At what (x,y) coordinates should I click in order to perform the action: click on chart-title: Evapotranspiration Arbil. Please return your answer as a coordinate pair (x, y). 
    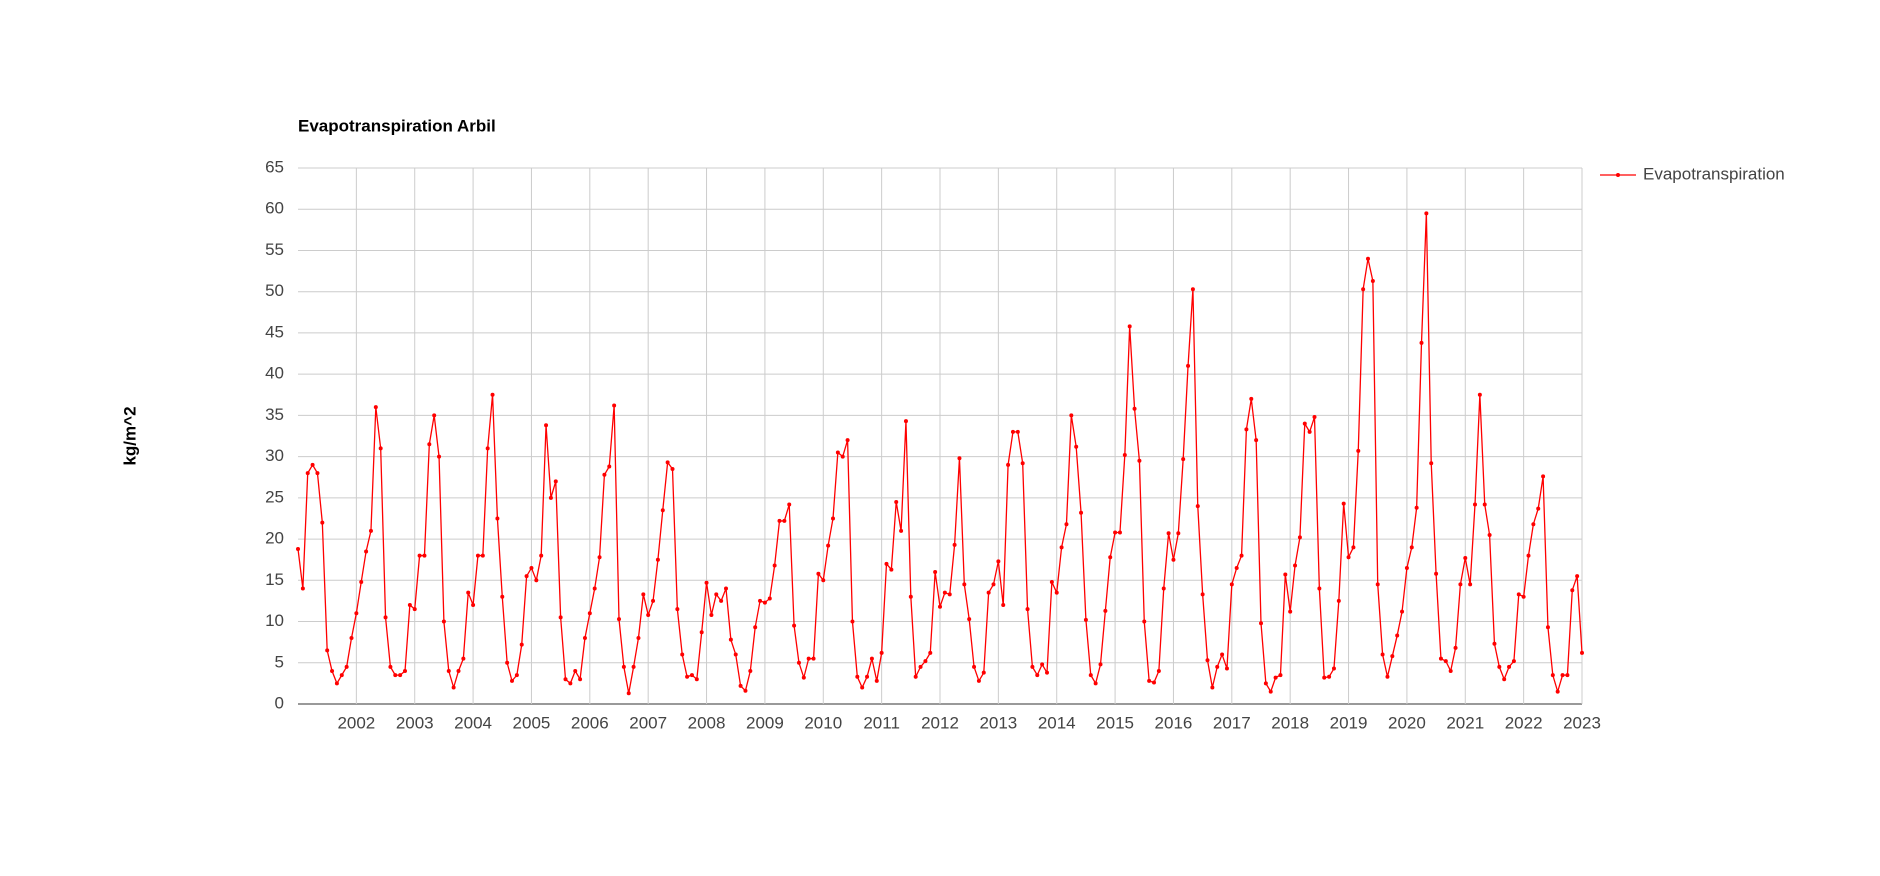
    Looking at the image, I should click on (397, 125).